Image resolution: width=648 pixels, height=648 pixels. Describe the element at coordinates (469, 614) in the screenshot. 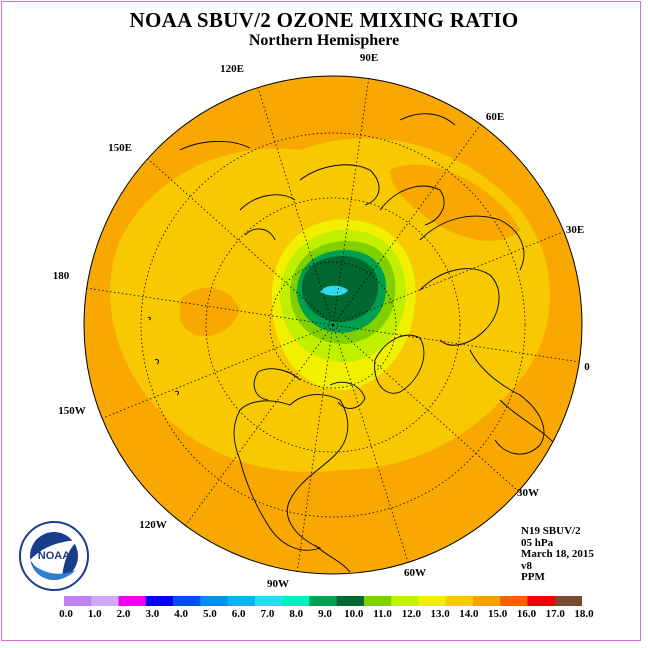

I see `colorbar-tick-label: 14.0` at that location.